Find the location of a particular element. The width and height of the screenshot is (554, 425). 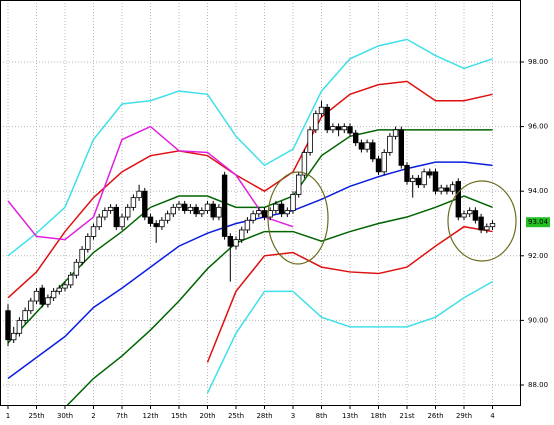

x-tick-label: 1 is located at coordinates (8, 416).